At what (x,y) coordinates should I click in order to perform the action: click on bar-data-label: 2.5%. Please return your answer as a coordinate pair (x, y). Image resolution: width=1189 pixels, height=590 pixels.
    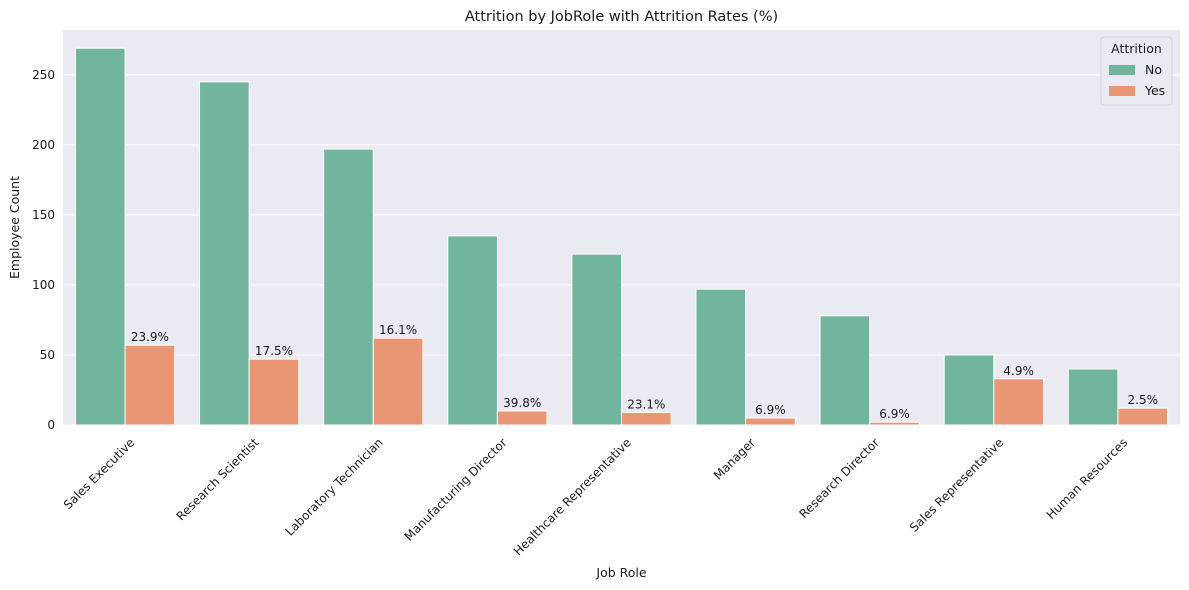
    Looking at the image, I should click on (1143, 400).